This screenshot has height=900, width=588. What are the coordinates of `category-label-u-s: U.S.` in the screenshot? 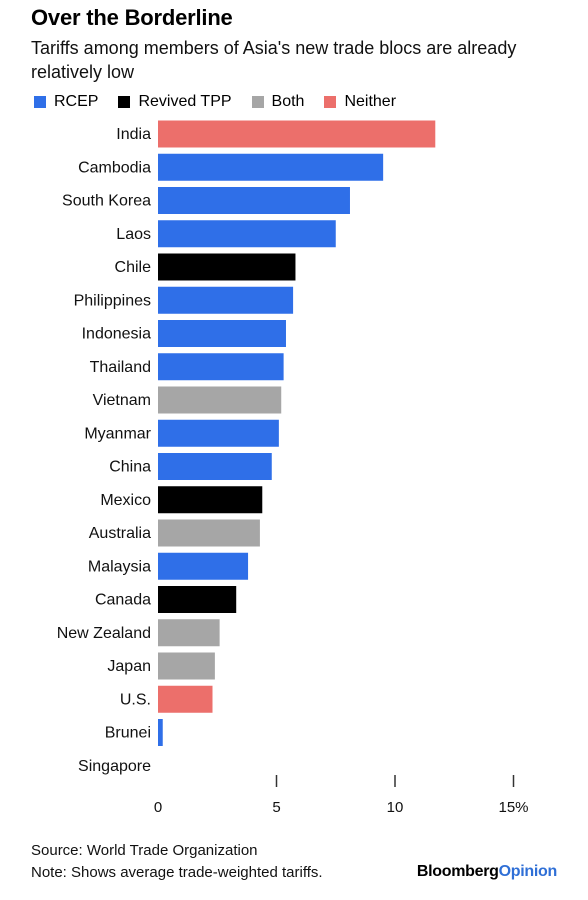 It's located at (135, 699).